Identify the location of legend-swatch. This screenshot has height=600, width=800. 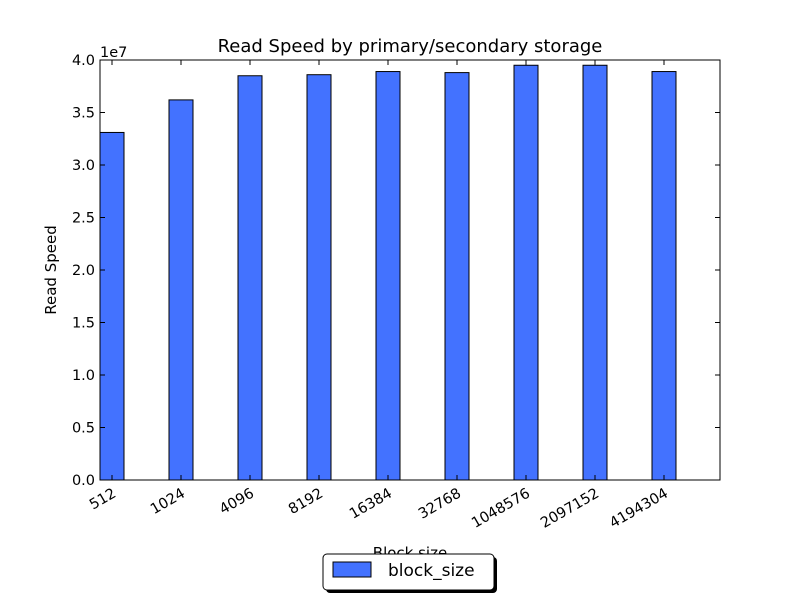
(352, 569).